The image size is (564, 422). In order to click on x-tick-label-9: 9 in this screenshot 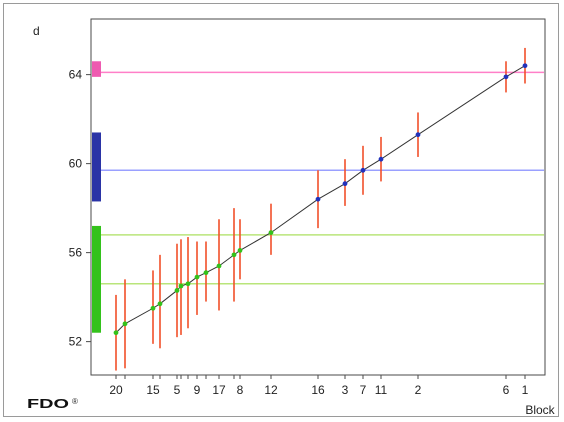, I will do `click(197, 390)`.